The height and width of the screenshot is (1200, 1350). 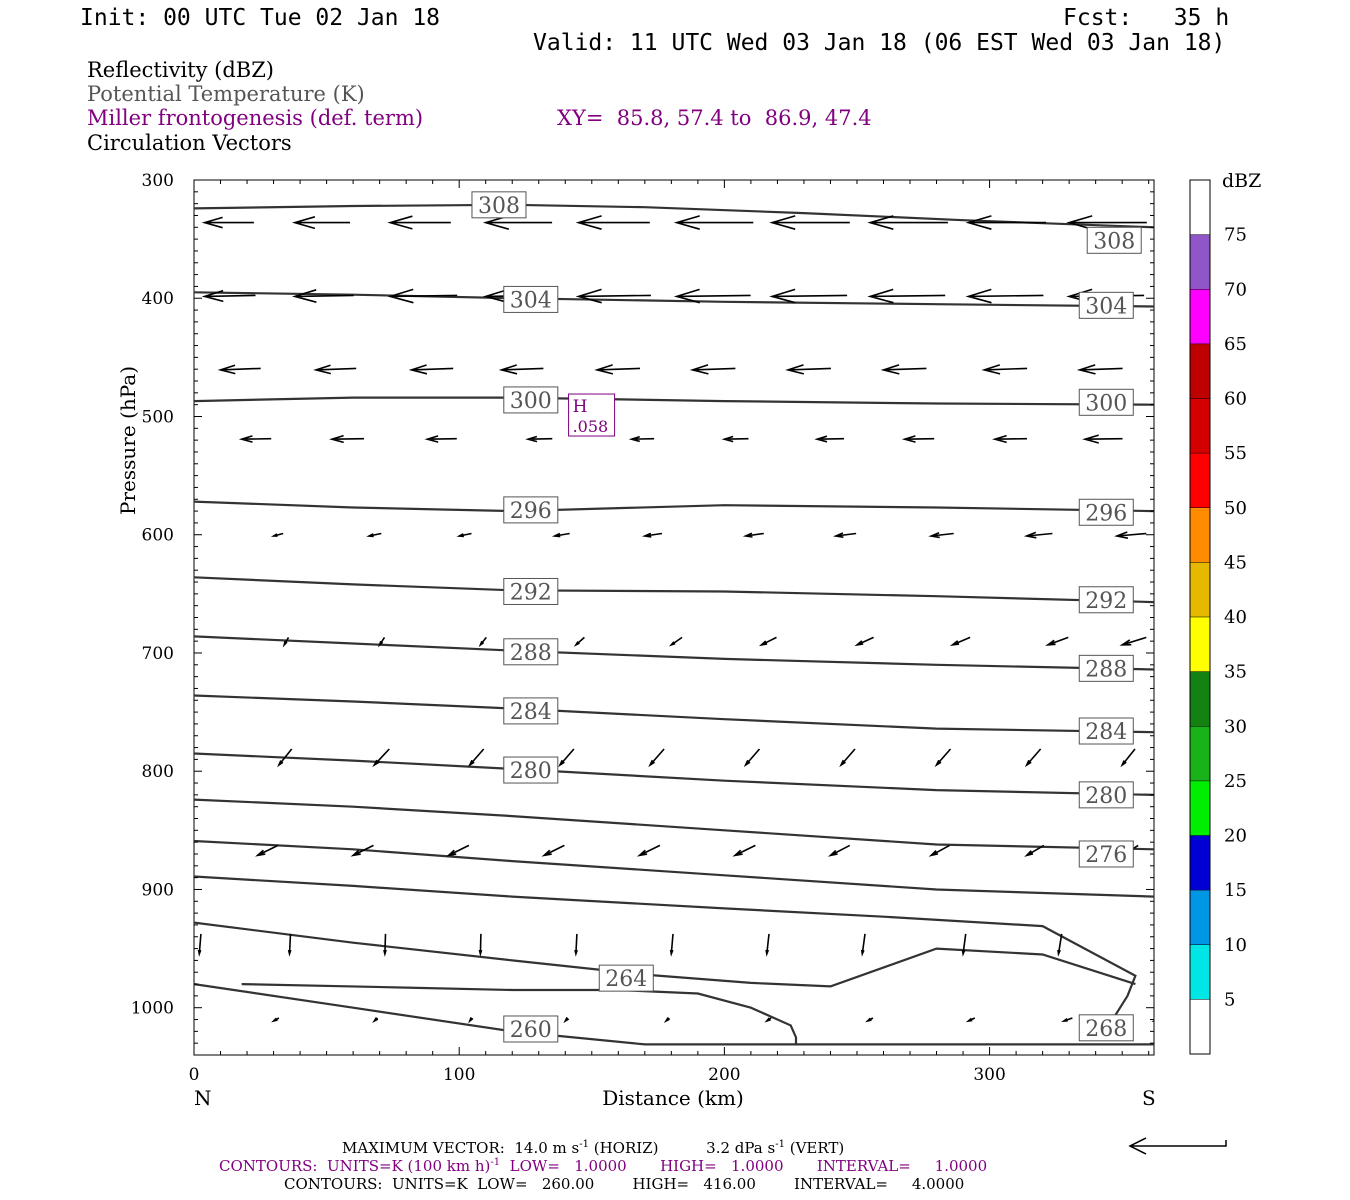 What do you see at coordinates (158, 772) in the screenshot?
I see `y-tick-label: 800` at bounding box center [158, 772].